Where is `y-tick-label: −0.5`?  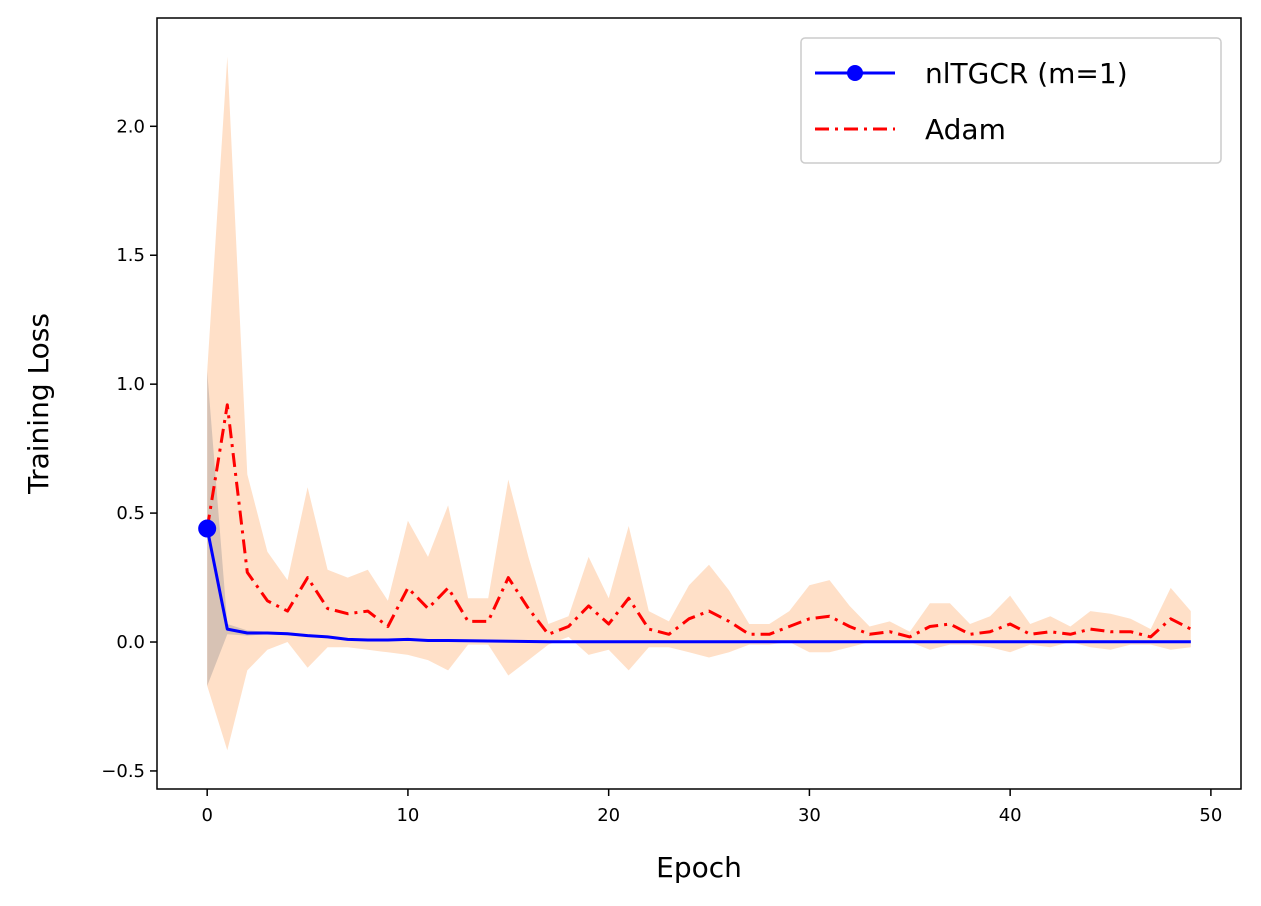
y-tick-label: −0.5 is located at coordinates (123, 771).